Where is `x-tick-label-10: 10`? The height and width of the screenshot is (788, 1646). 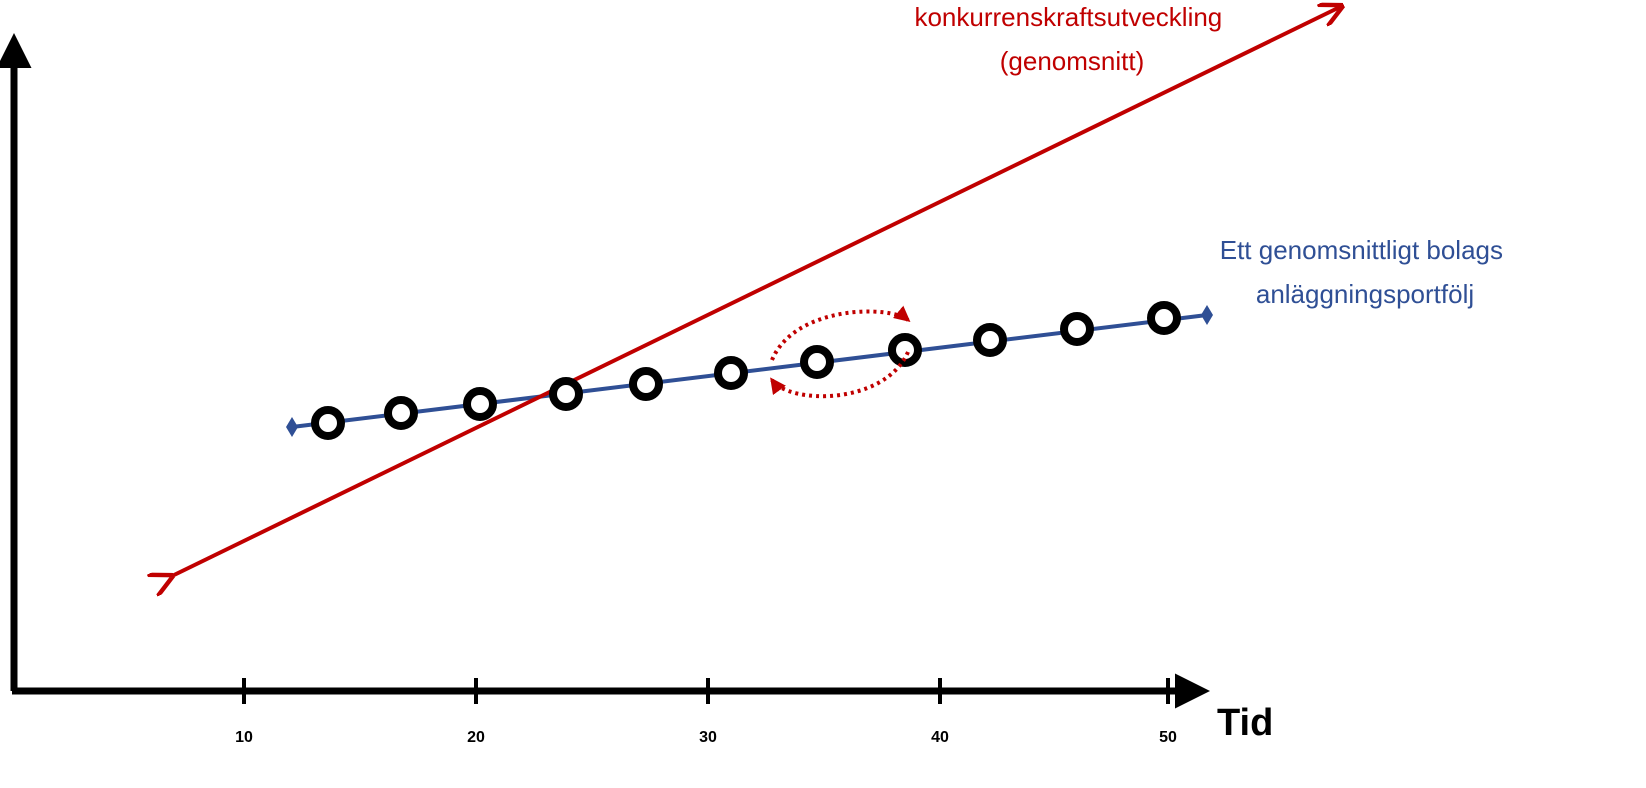 x-tick-label-10: 10 is located at coordinates (244, 737).